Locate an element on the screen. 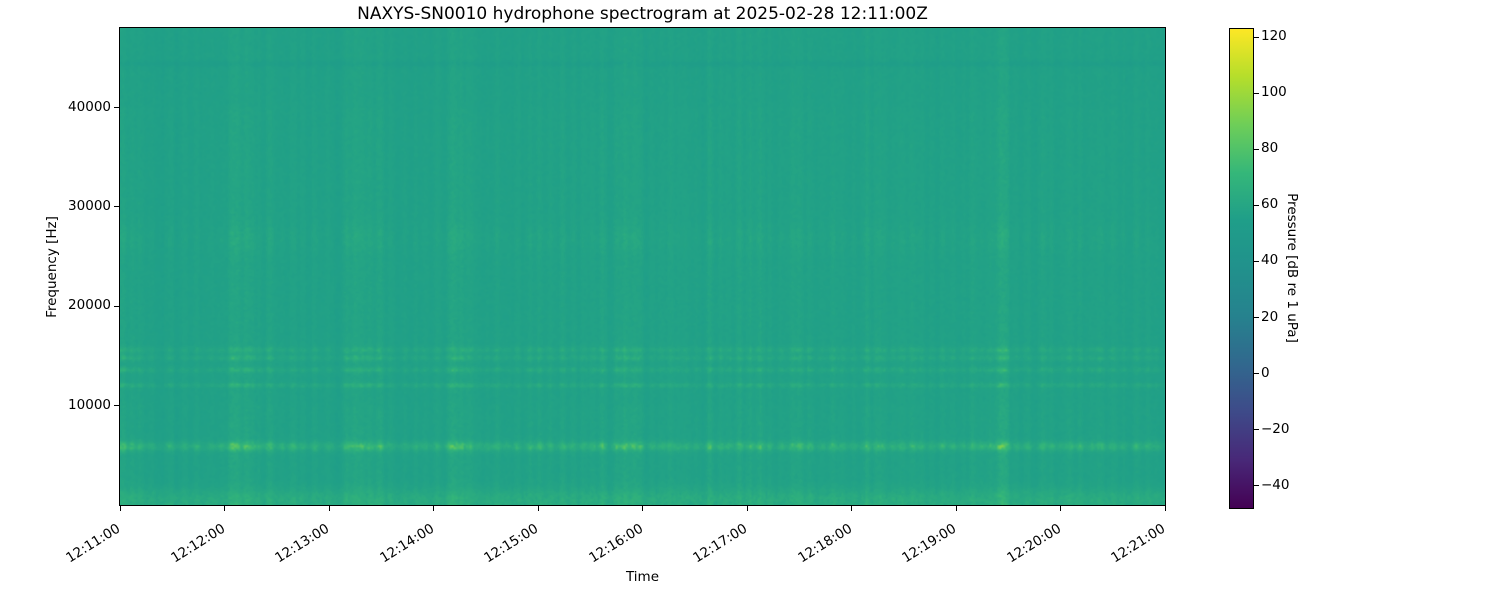 This screenshot has width=1500, height=600. x-tick-label: 12:13:00 is located at coordinates (302, 543).